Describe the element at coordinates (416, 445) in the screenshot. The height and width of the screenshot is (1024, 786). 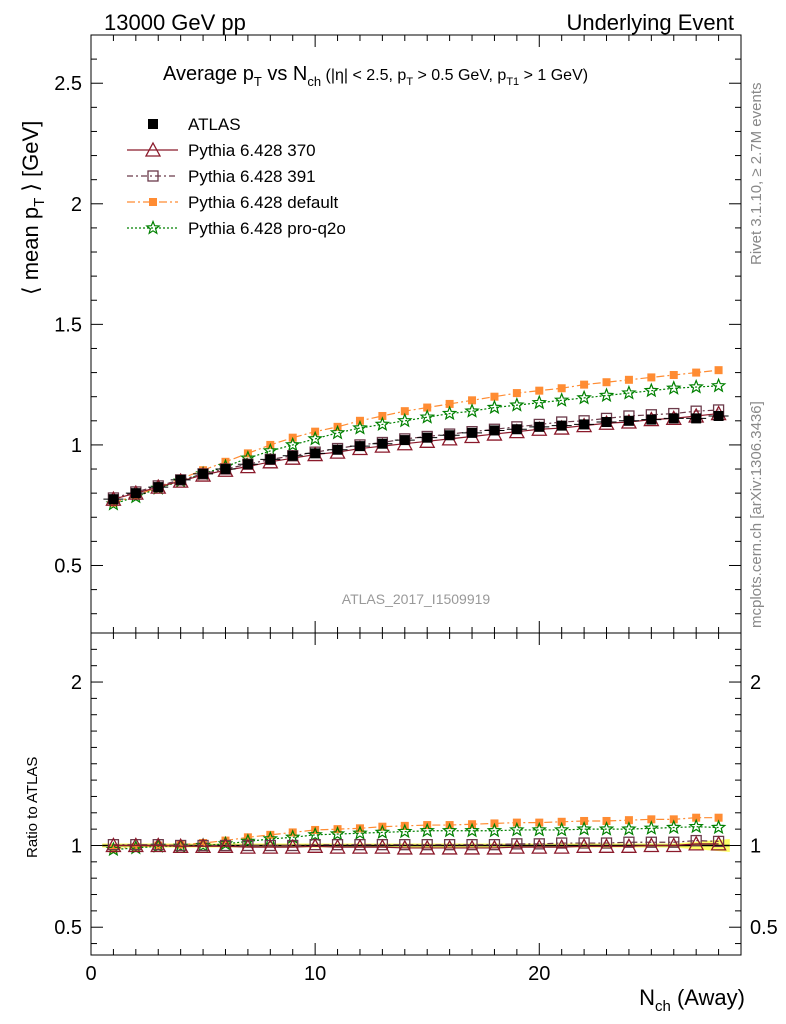
I see `main-line-pq2o` at that location.